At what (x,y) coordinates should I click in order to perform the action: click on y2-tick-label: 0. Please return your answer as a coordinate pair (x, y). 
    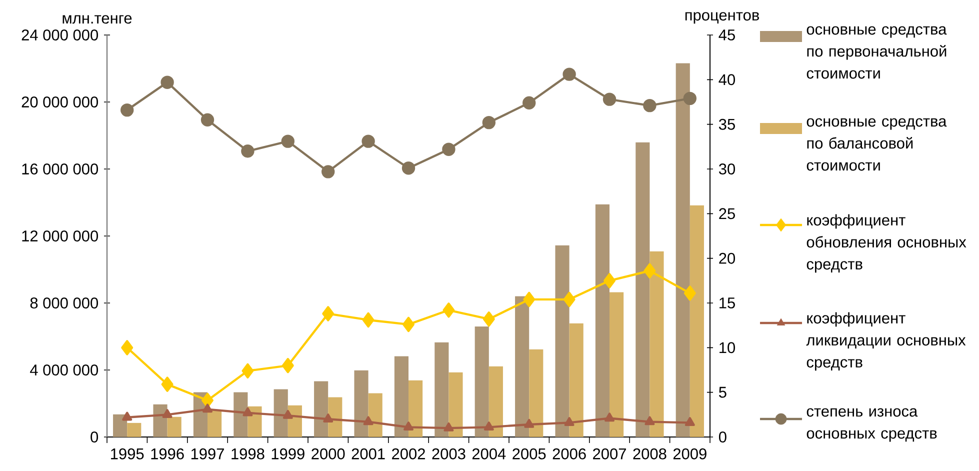
    Looking at the image, I should click on (722, 437).